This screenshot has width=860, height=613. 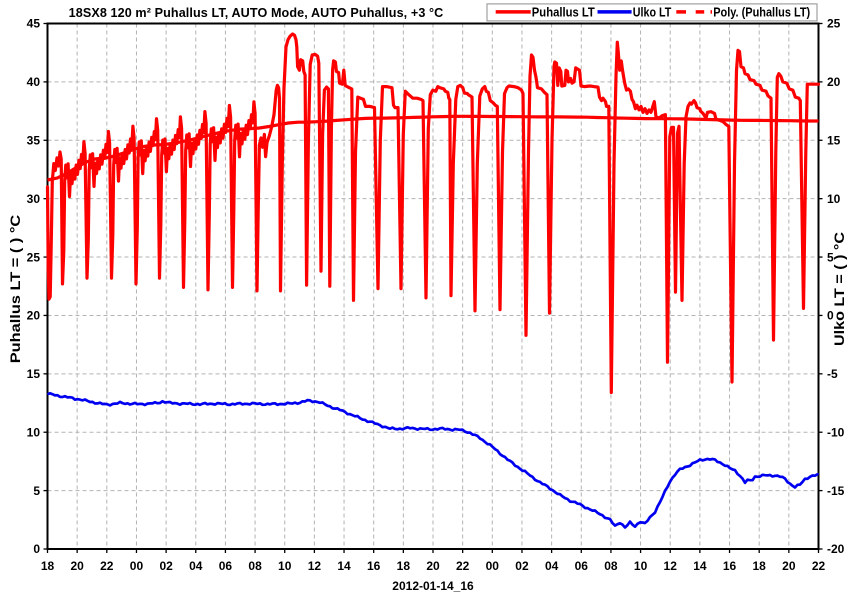 I want to click on svg-text: 30, so click(x=34, y=199).